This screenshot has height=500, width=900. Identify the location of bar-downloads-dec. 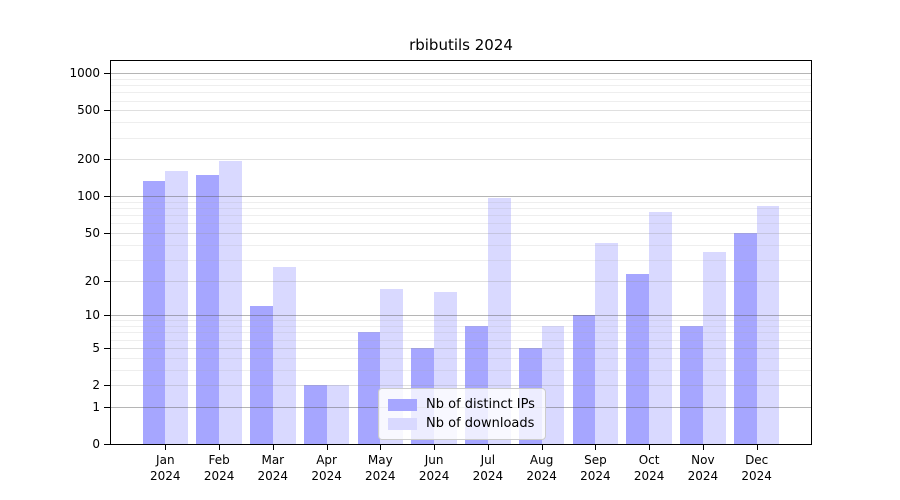
(768, 325).